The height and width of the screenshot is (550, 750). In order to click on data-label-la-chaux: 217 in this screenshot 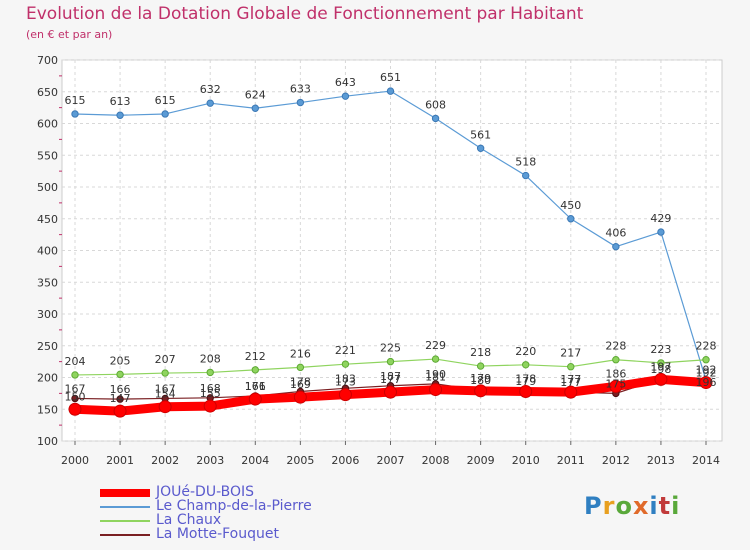, I will do `click(570, 353)`.